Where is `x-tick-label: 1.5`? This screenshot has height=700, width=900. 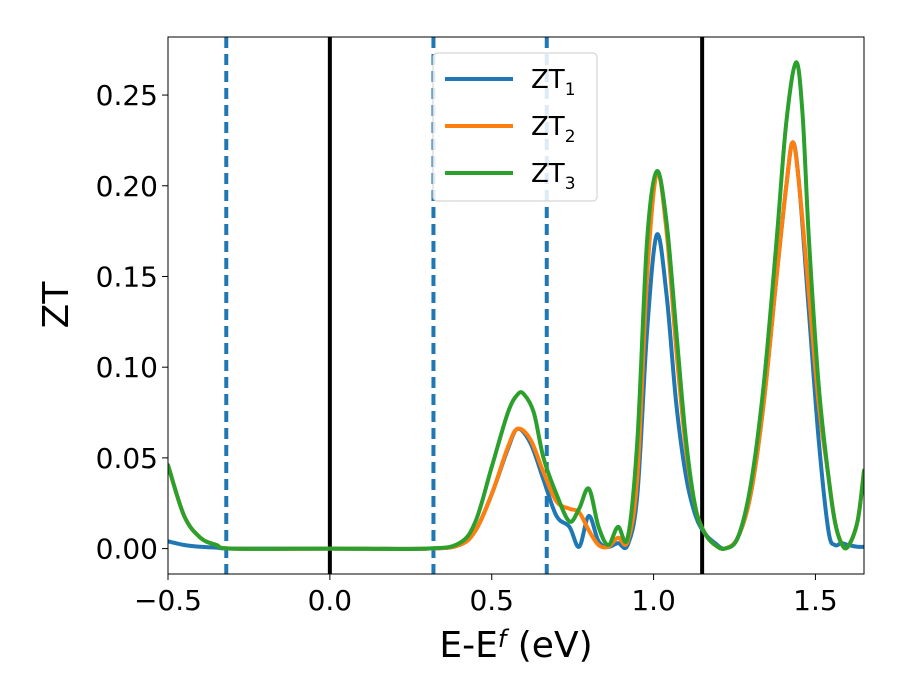 x-tick-label: 1.5 is located at coordinates (815, 600).